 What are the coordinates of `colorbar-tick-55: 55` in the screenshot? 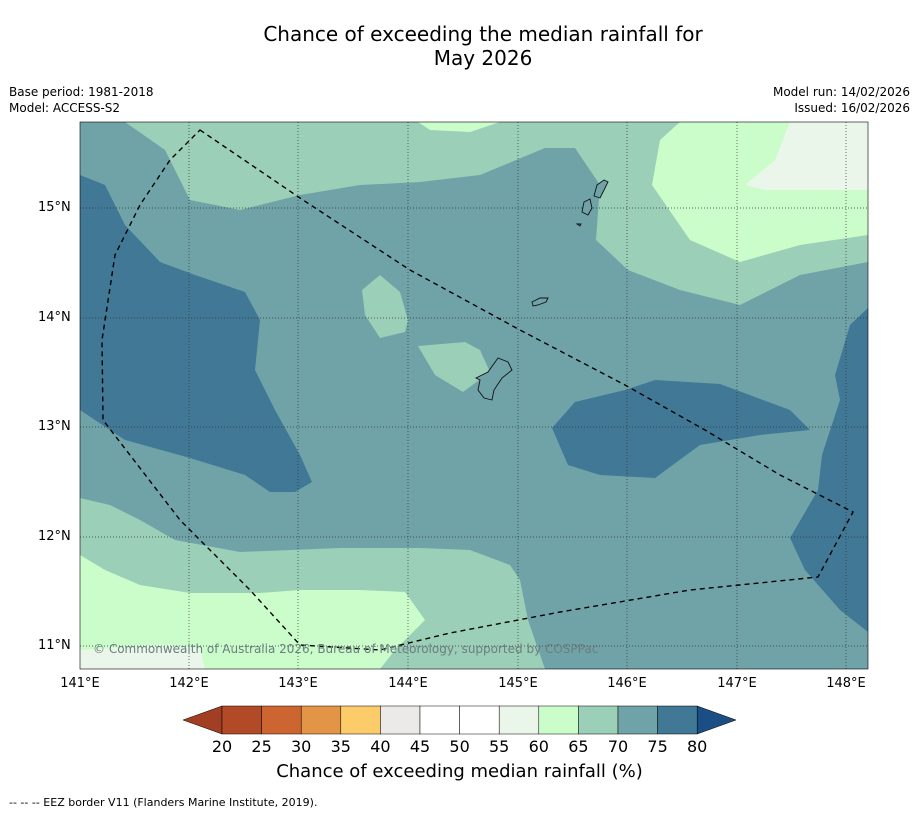 It's located at (499, 746).